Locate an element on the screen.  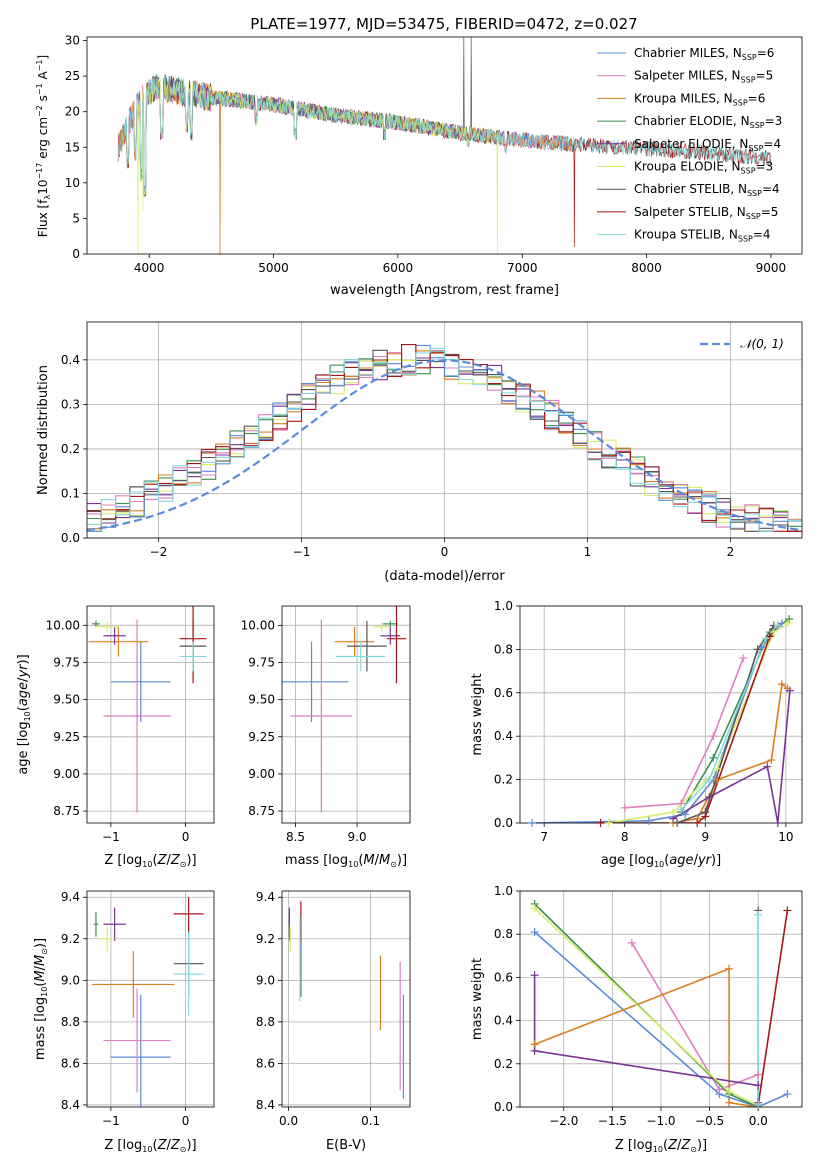
x-tick-label: 2 is located at coordinates (731, 552).